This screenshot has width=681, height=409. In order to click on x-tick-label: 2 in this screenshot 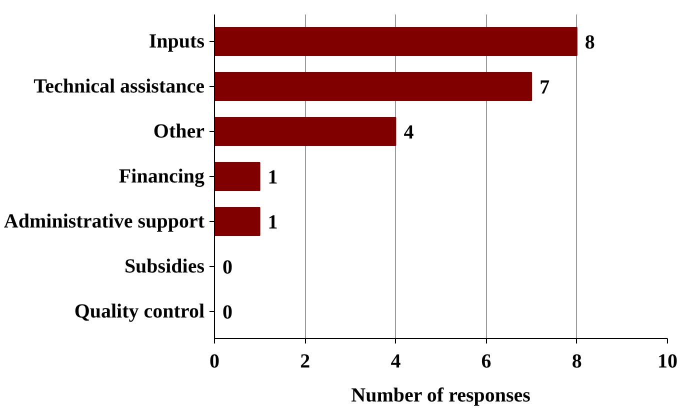, I will do `click(305, 361)`.